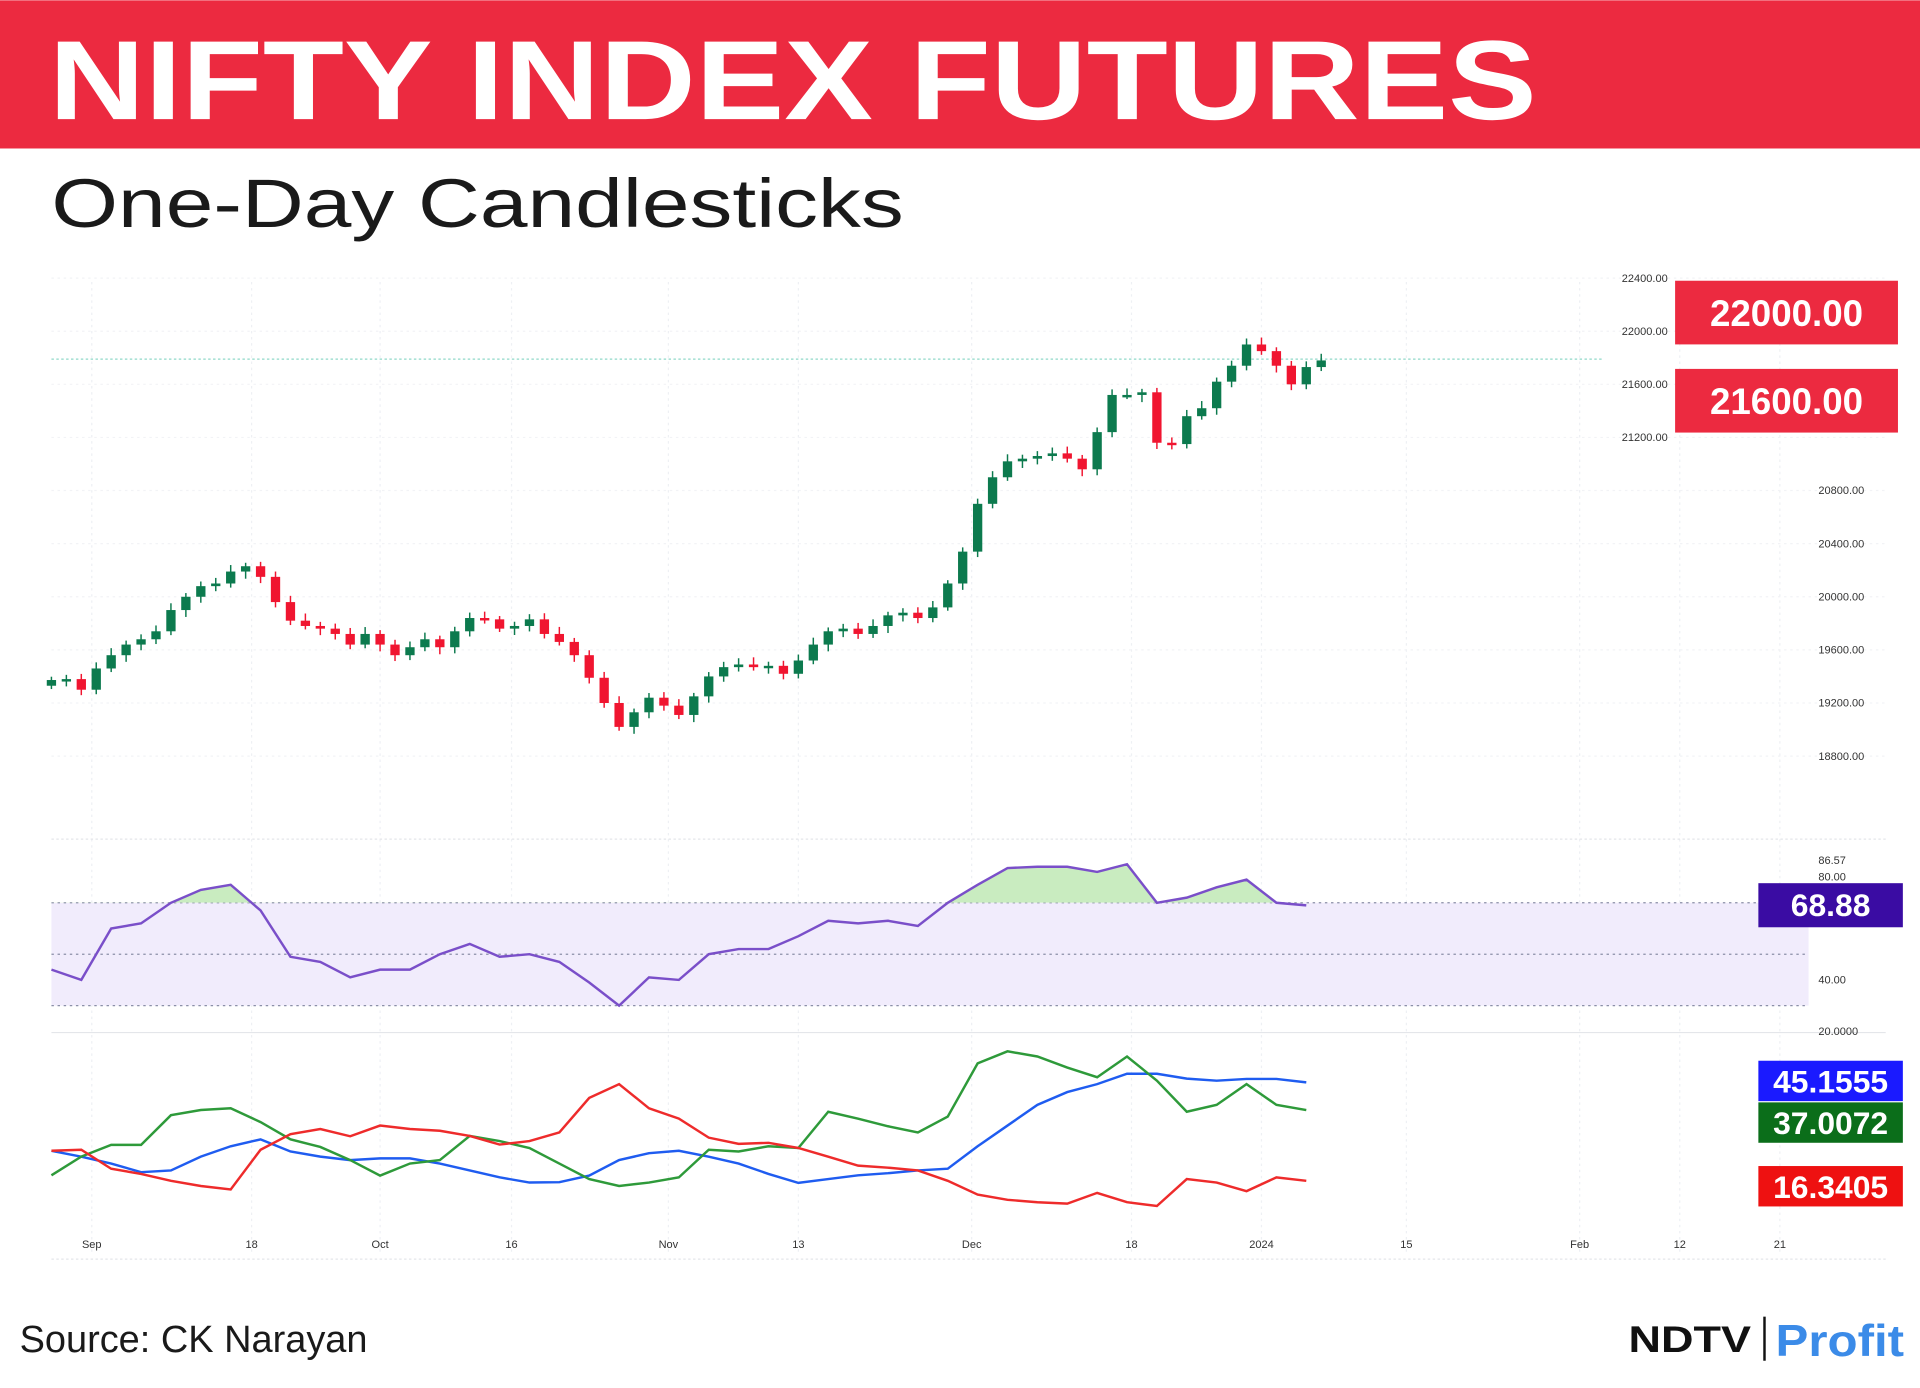 This screenshot has height=1388, width=1920. I want to click on price-axis-tick: 20400.00, so click(1841, 544).